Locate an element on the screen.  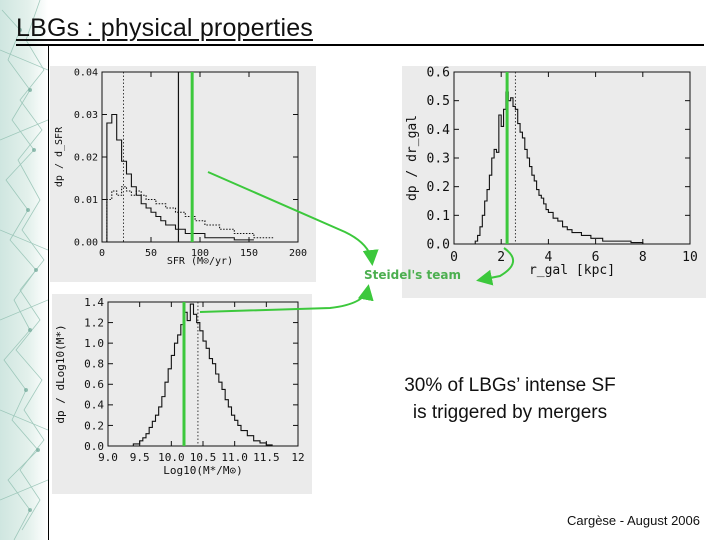
rgal-ytick-label: 0.6 is located at coordinates (438, 73).